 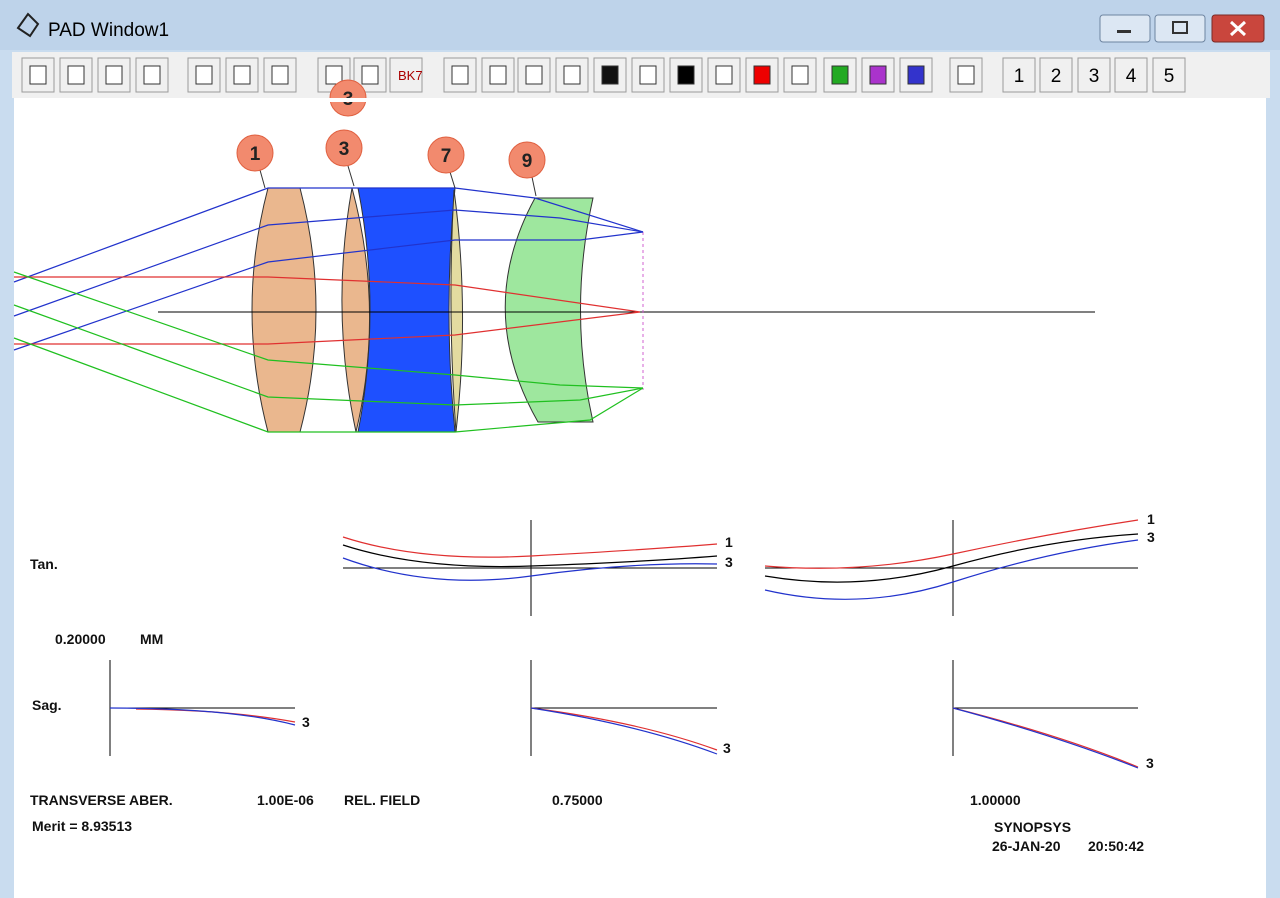 I want to click on time: 20:50:42, so click(x=1116, y=846).